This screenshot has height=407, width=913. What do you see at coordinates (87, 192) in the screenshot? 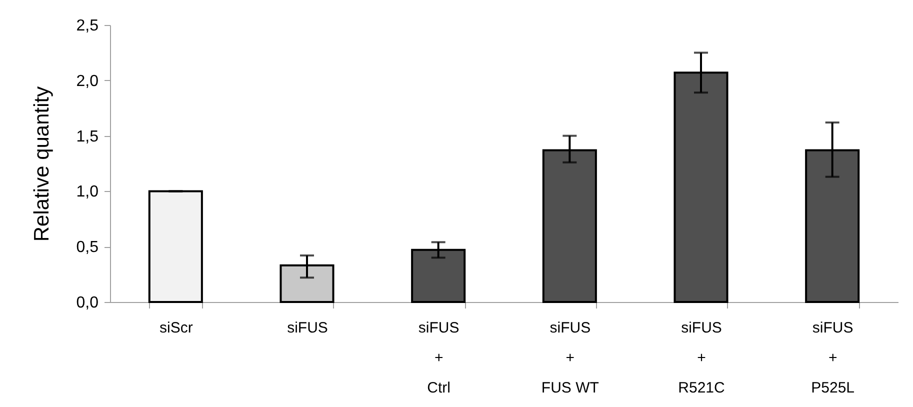
I see `y-tick-label: 1,0` at bounding box center [87, 192].